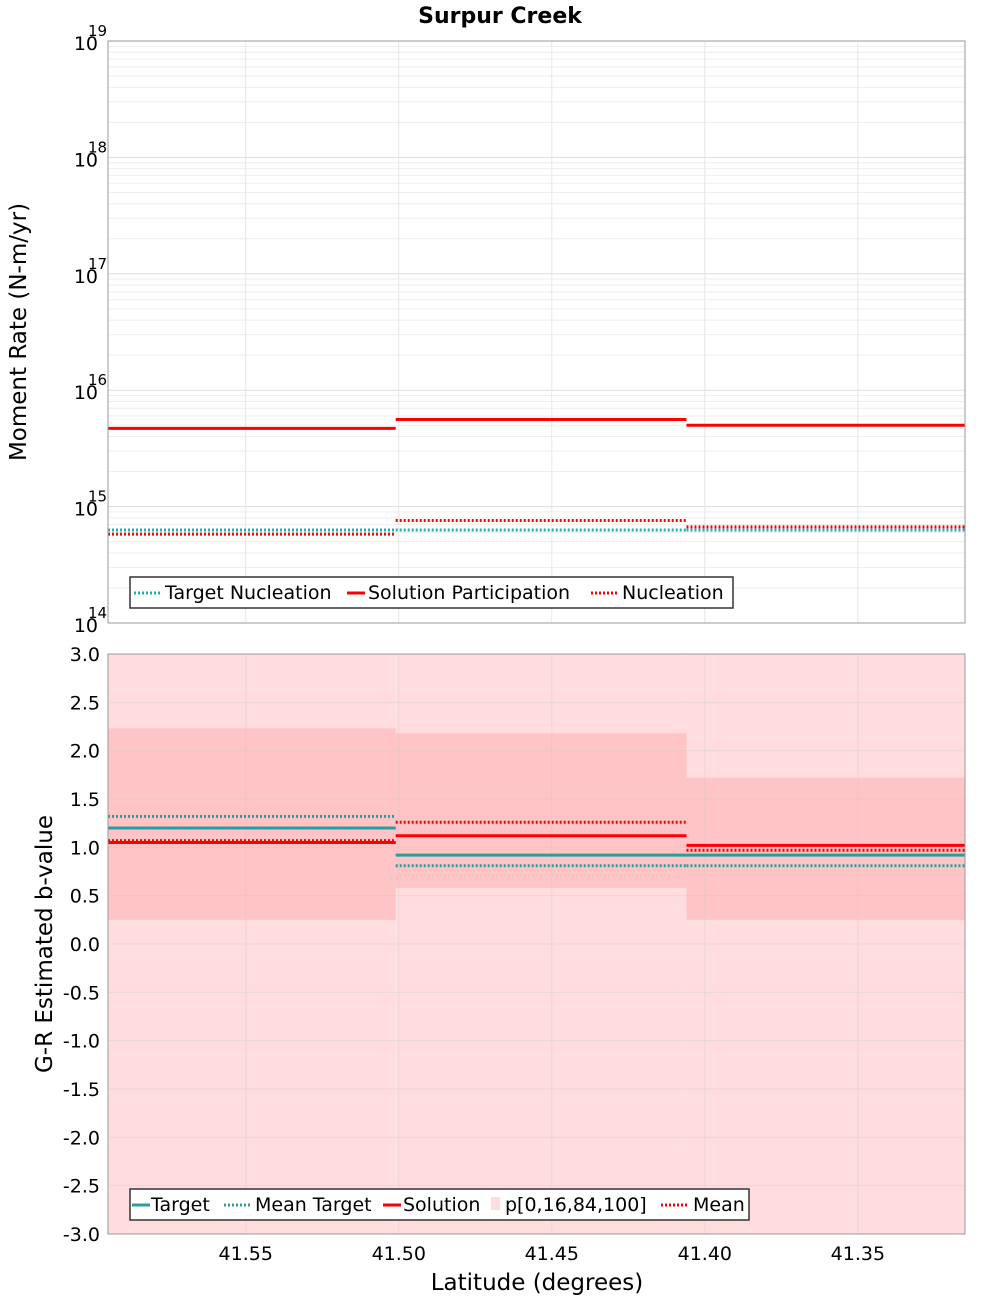 The width and height of the screenshot is (1000, 1300). What do you see at coordinates (469, 593) in the screenshot?
I see `top-legend-label: Solution Participation` at bounding box center [469, 593].